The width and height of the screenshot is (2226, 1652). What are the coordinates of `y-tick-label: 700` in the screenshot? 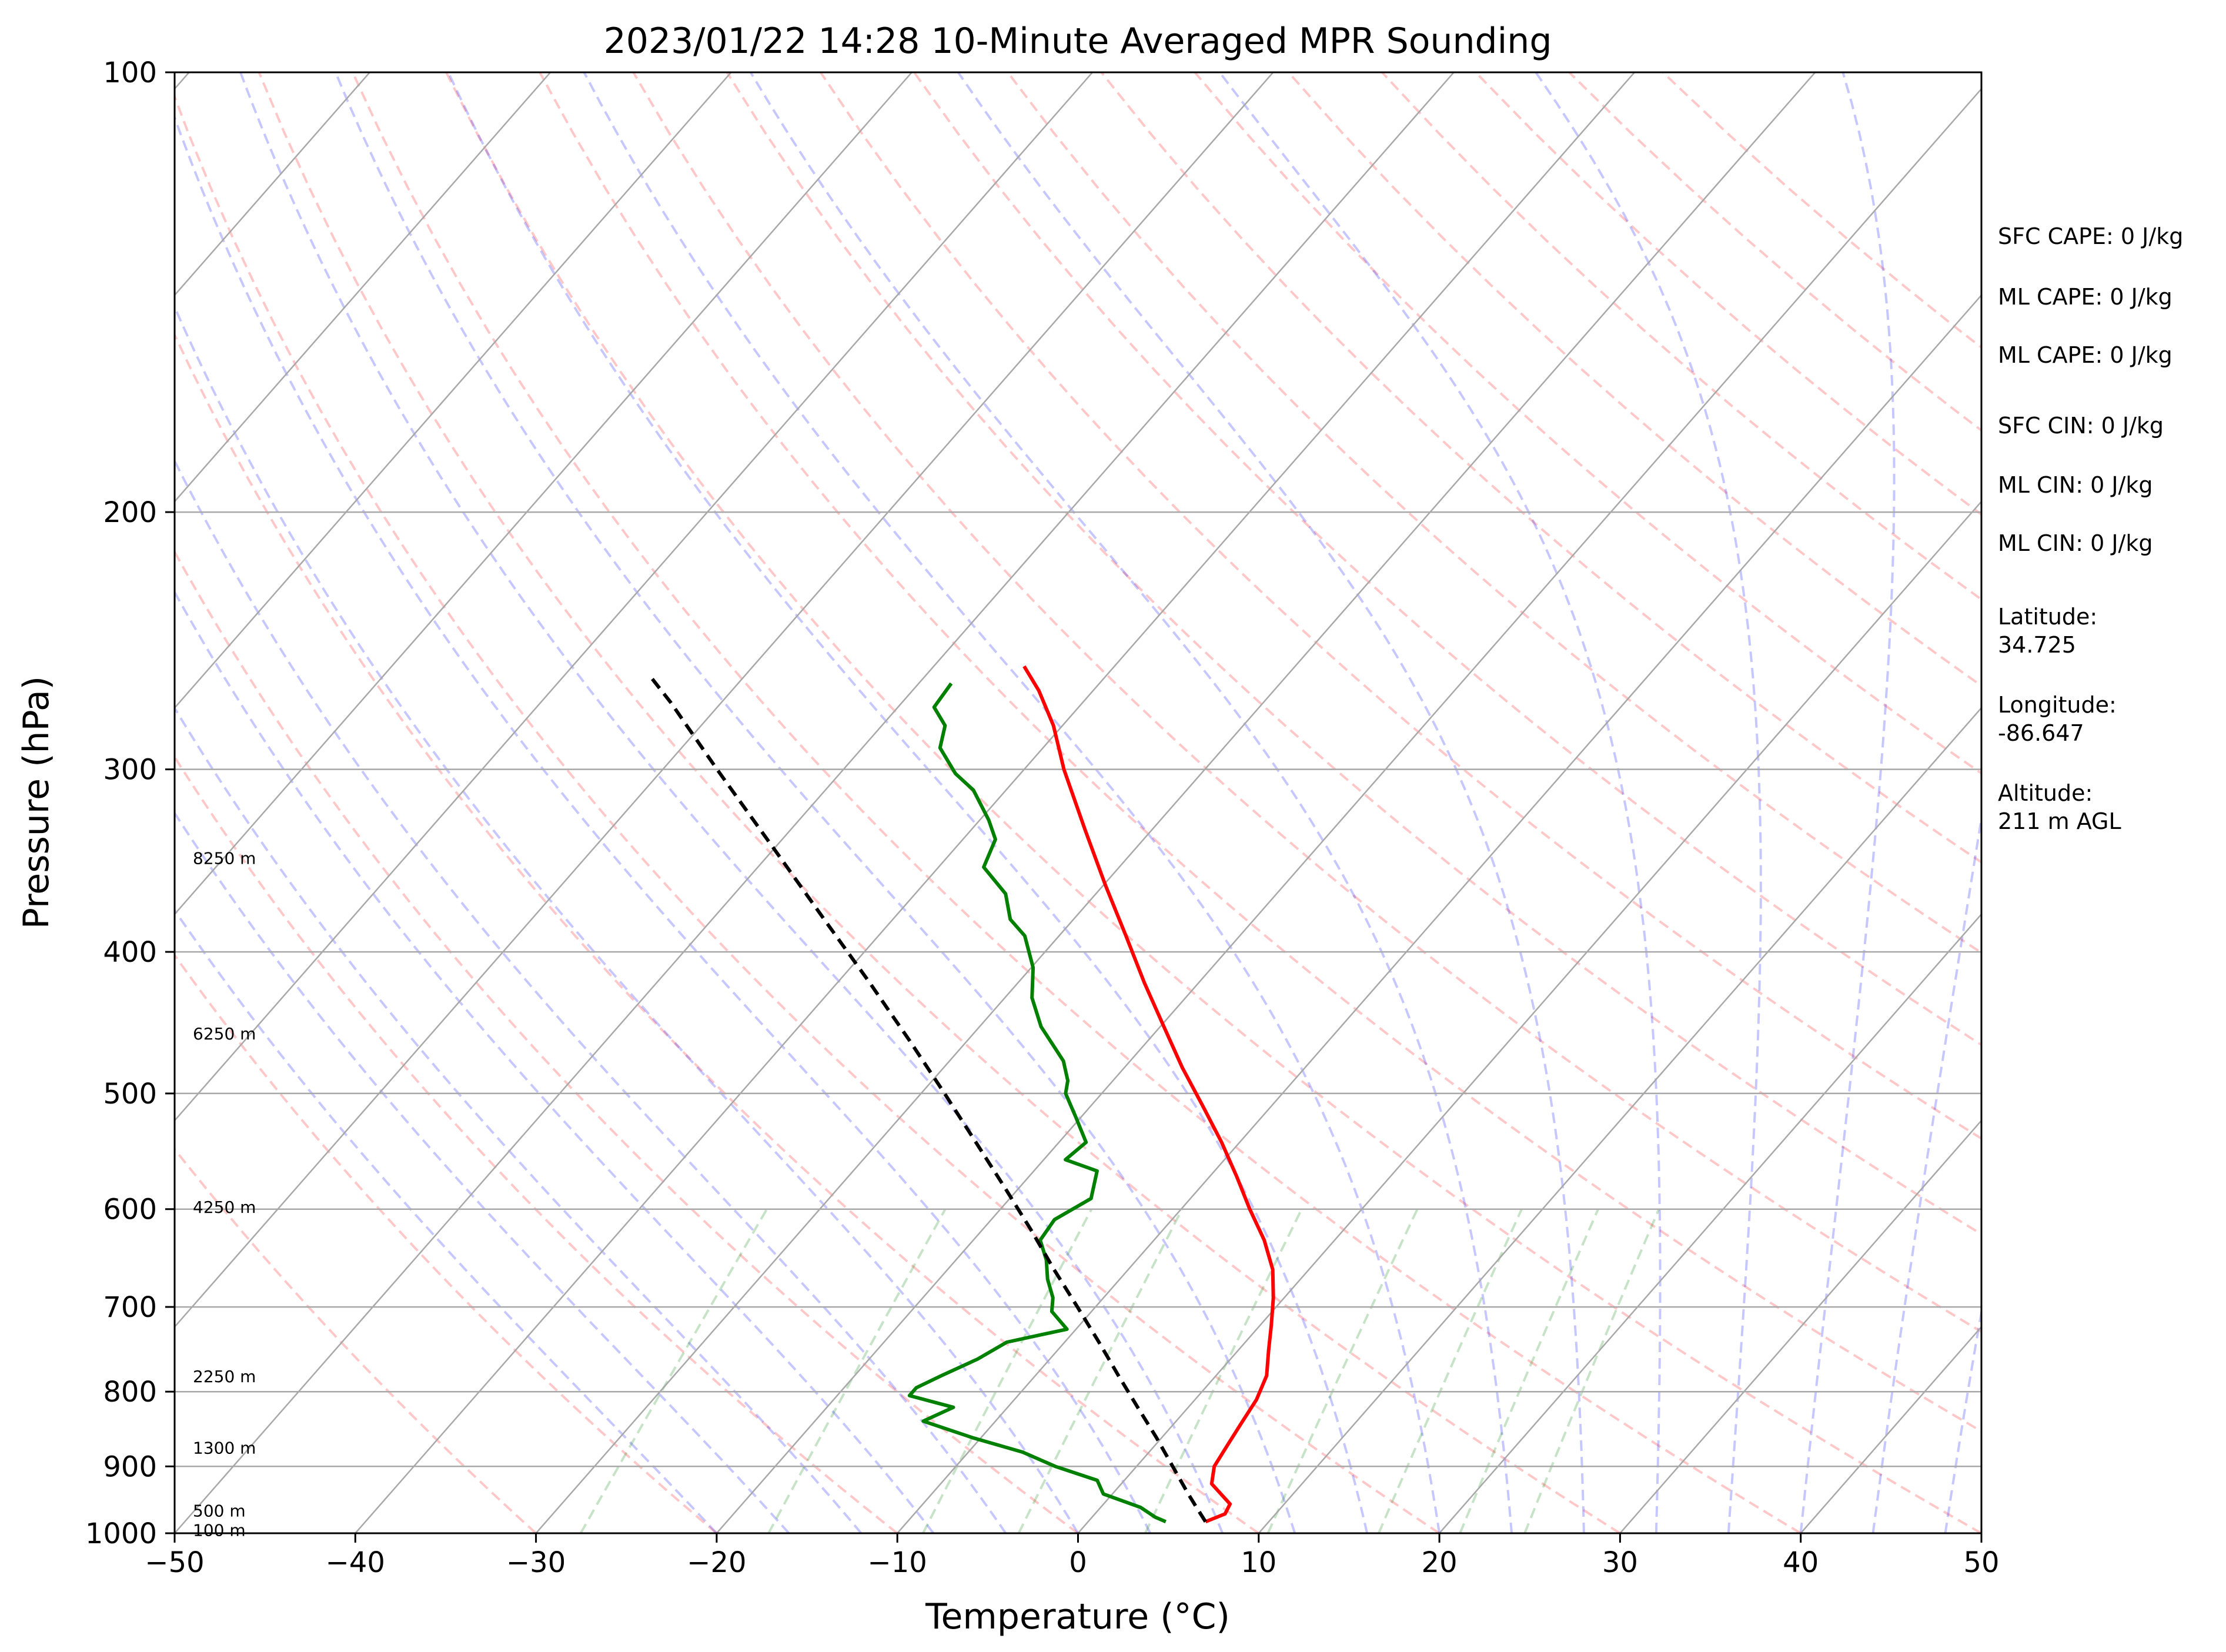 It's located at (130, 1307).